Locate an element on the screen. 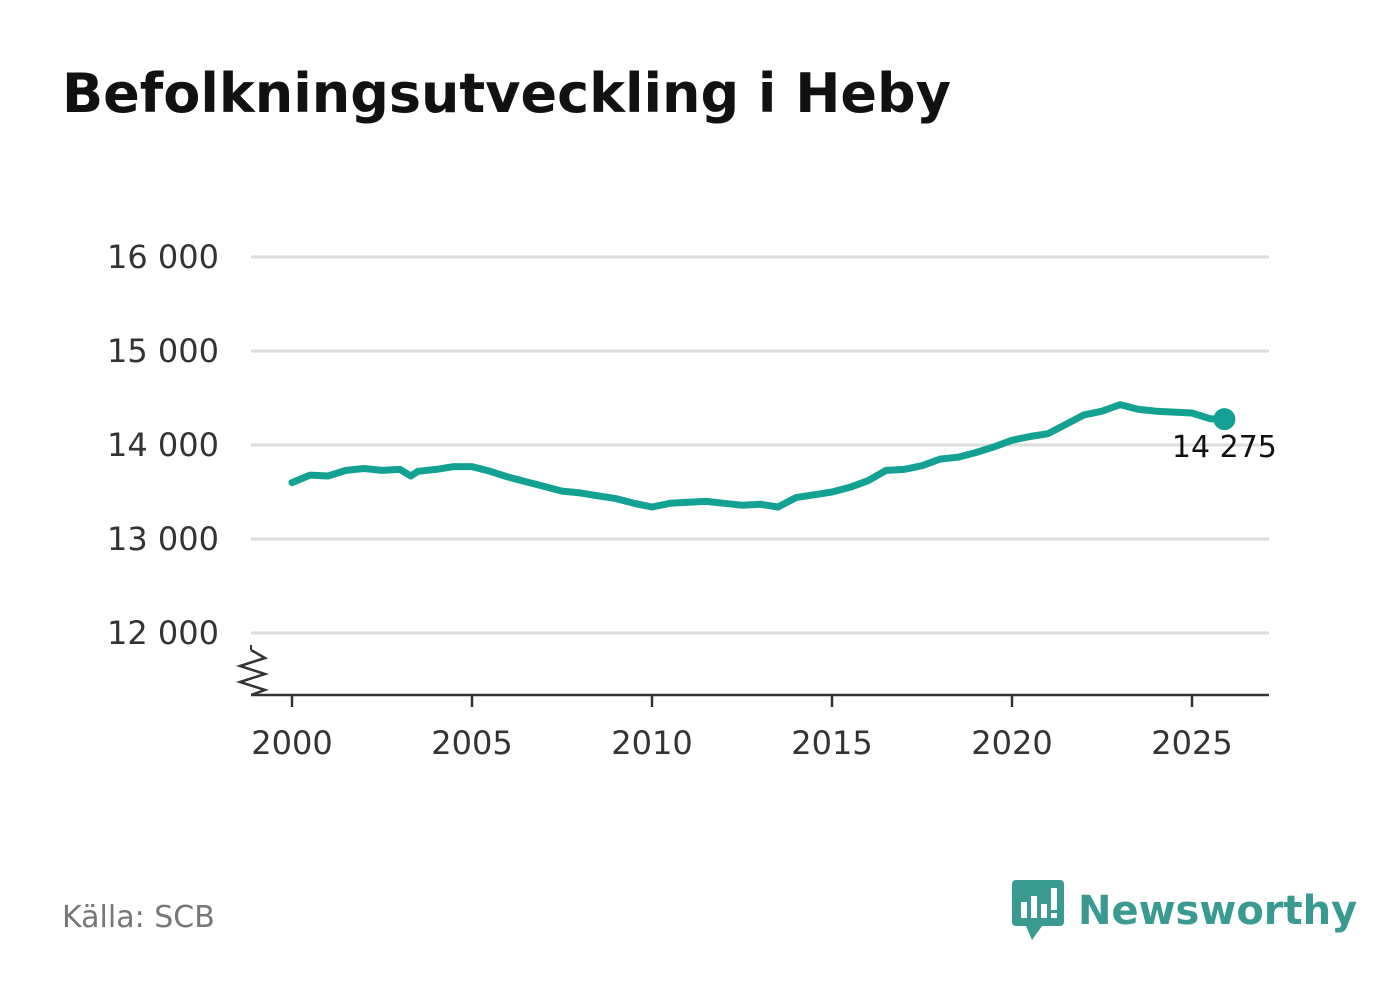 The height and width of the screenshot is (999, 1382). x-tick-label: 2000 is located at coordinates (291, 743).